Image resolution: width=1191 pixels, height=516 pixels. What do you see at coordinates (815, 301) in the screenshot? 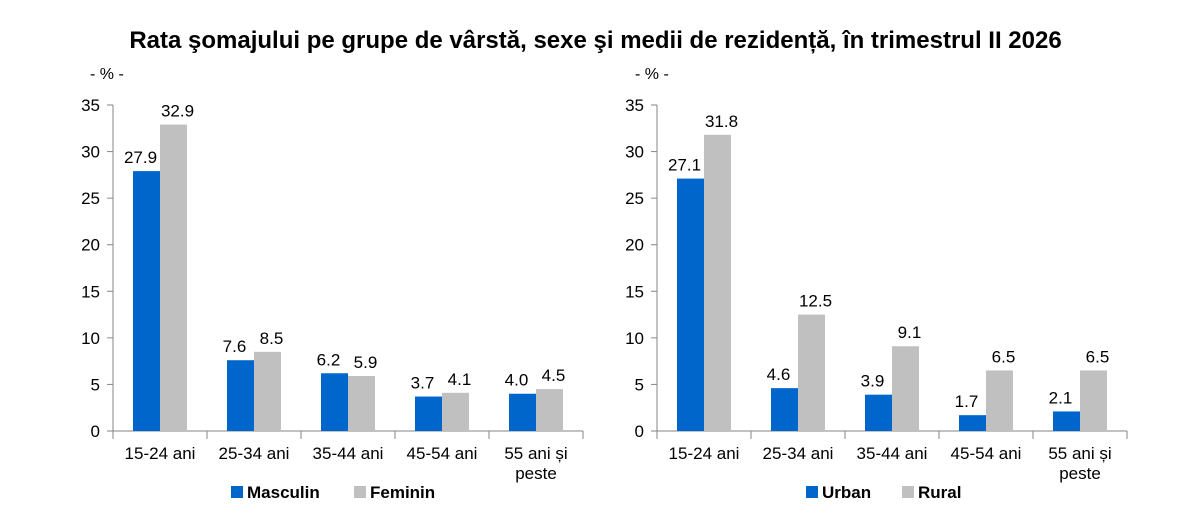
I see `data-label: 12.5` at bounding box center [815, 301].